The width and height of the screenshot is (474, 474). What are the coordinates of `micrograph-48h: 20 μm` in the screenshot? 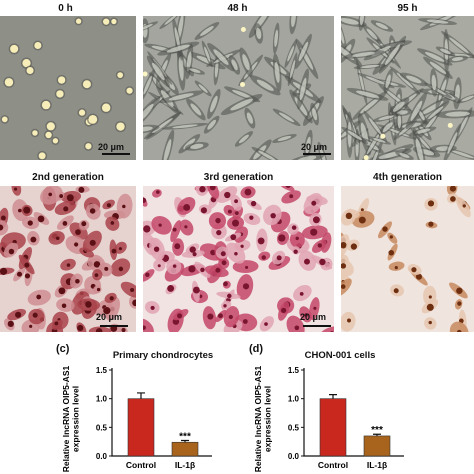 It's located at (238, 88).